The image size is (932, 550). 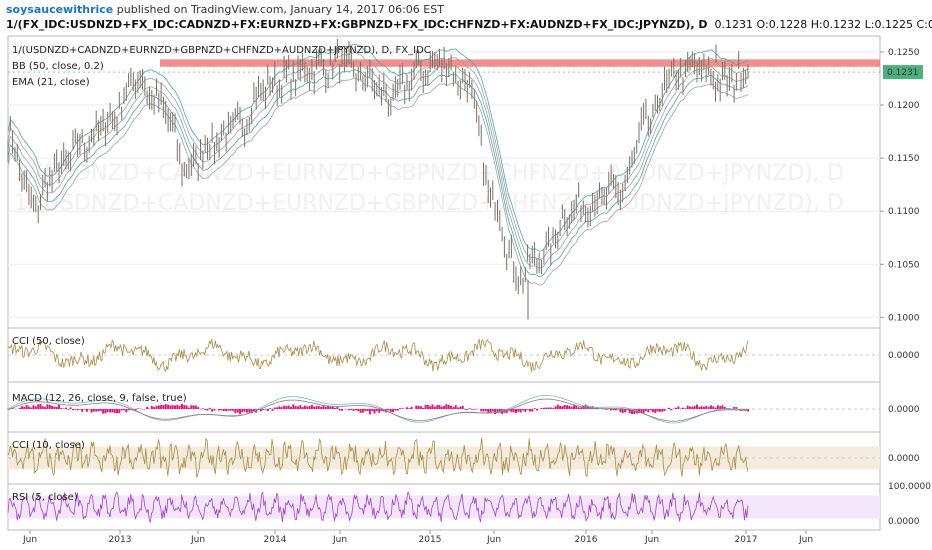 I want to click on oscillator-title-3: CCI (10, close), so click(x=48, y=445).